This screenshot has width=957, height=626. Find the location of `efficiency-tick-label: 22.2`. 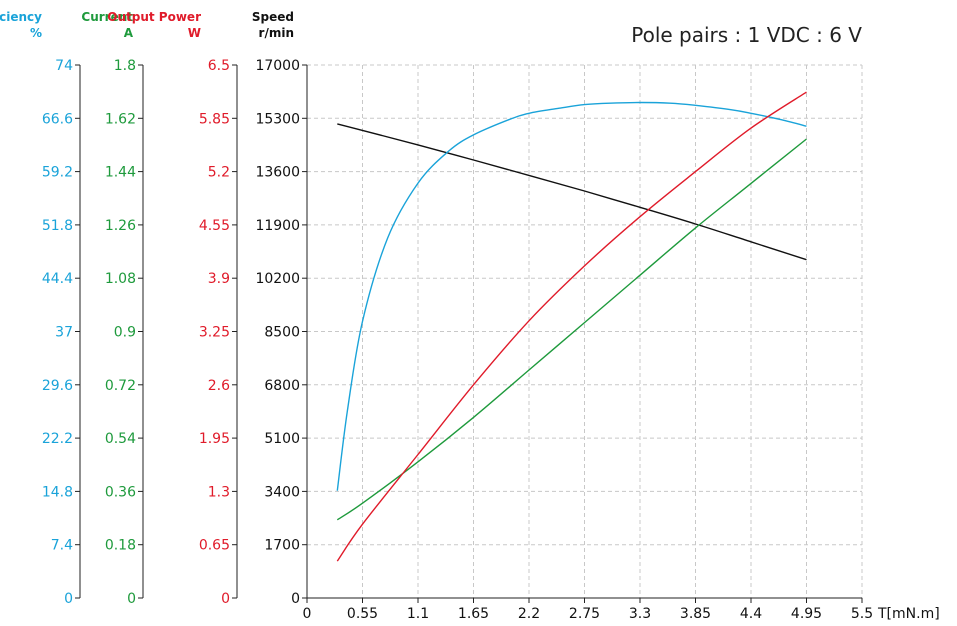

efficiency-tick-label: 22.2 is located at coordinates (57, 439).